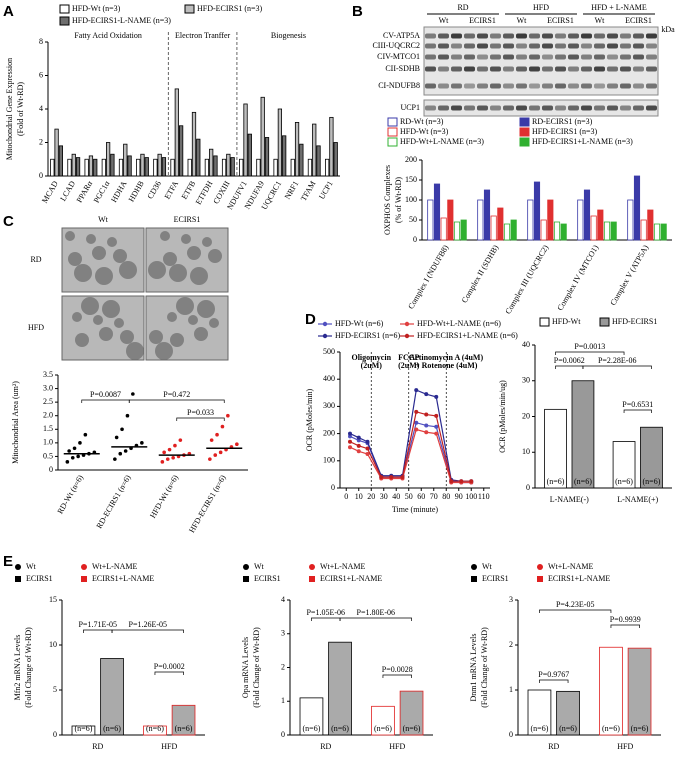 The image size is (683, 760). What do you see at coordinates (526, 380) in the screenshot?
I see `y-tick-label: 30` at bounding box center [526, 380].